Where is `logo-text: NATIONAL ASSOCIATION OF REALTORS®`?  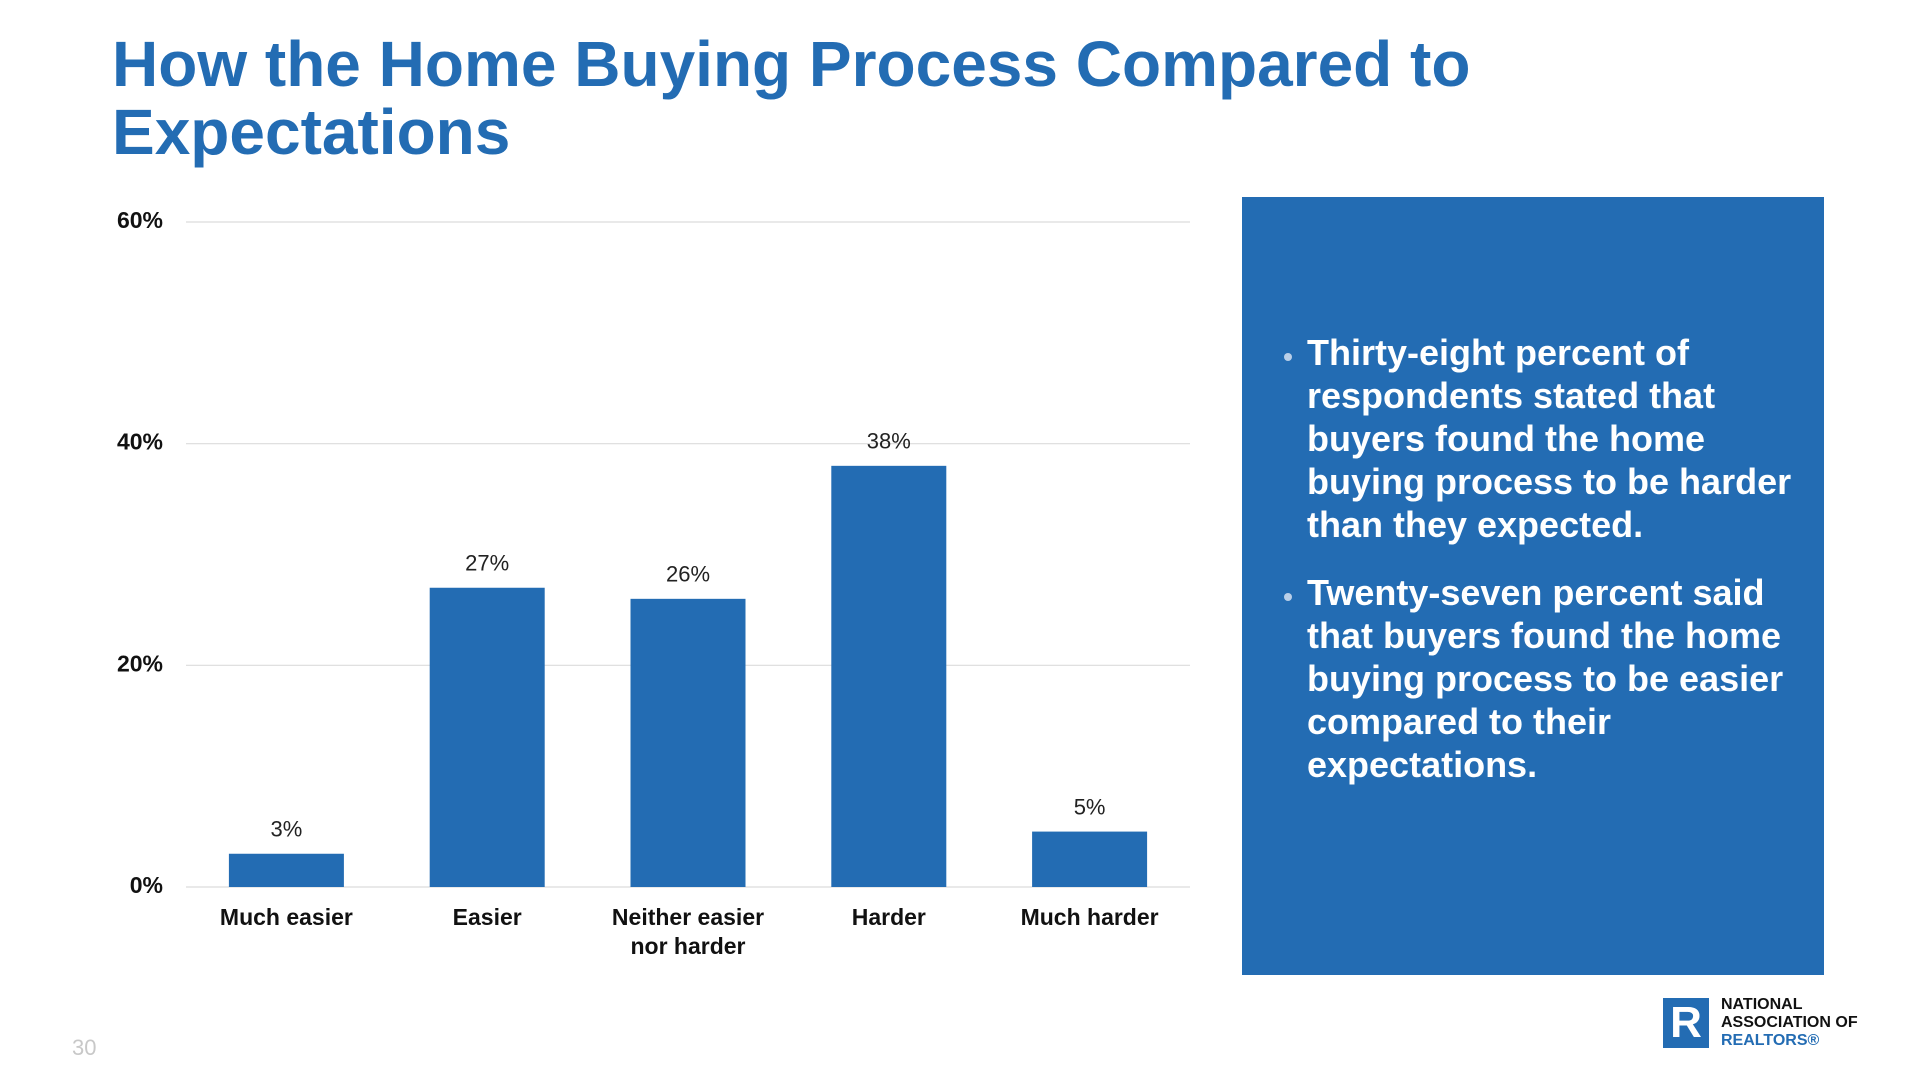
logo-text: NATIONAL ASSOCIATION OF REALTORS® is located at coordinates (1789, 1023).